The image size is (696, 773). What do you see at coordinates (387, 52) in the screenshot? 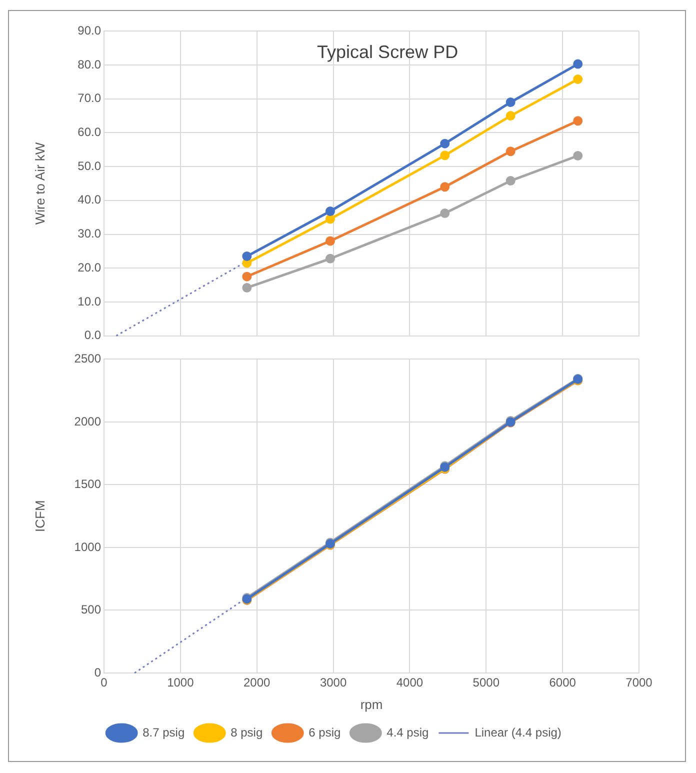
I see `text: Typical Screw PD` at bounding box center [387, 52].